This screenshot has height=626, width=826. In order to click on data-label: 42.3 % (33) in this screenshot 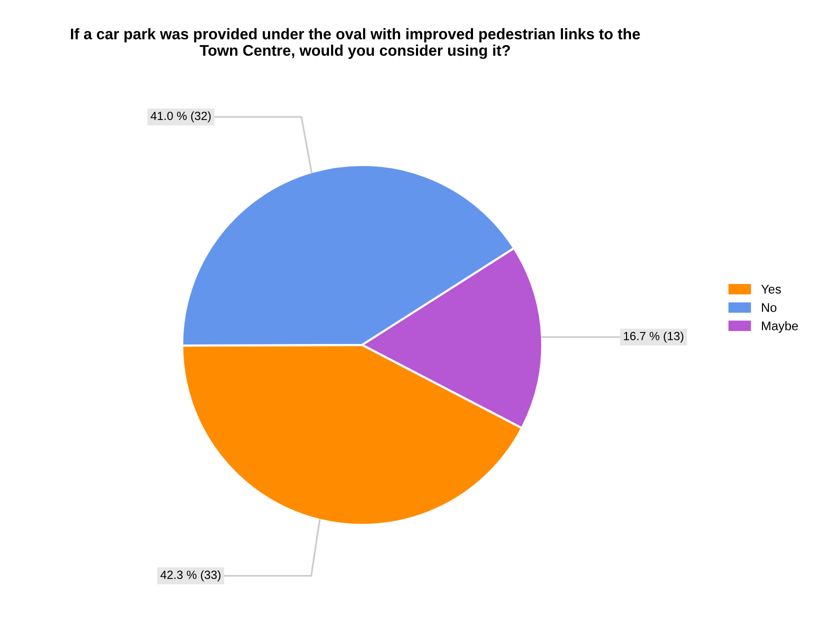, I will do `click(190, 576)`.